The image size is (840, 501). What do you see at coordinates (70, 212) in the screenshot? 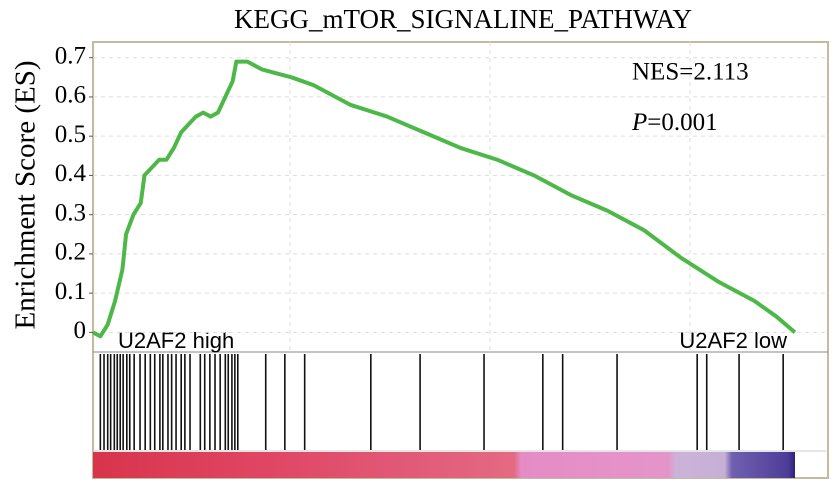
I see `y-tick-label: 0.3` at bounding box center [70, 212].